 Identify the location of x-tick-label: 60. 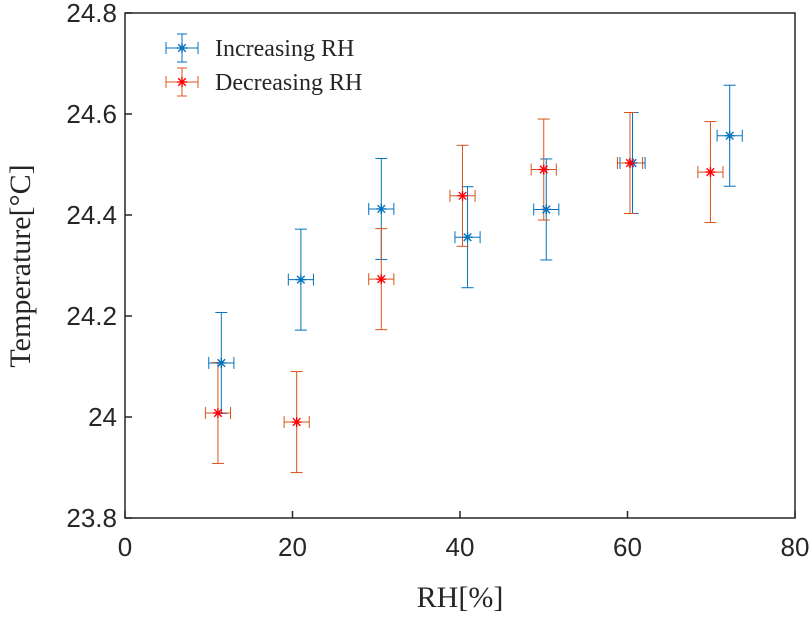
(627, 547).